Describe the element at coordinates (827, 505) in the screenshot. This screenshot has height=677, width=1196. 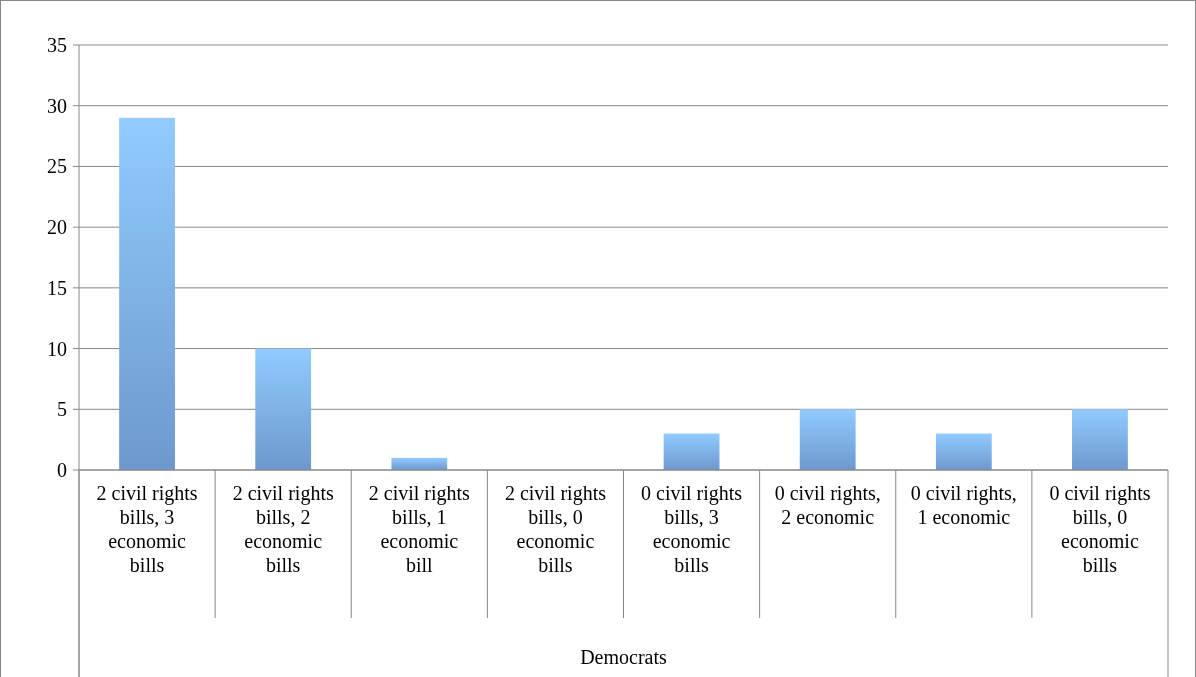
I see `x-tick-label: 0 civil rights, 2 economic` at that location.